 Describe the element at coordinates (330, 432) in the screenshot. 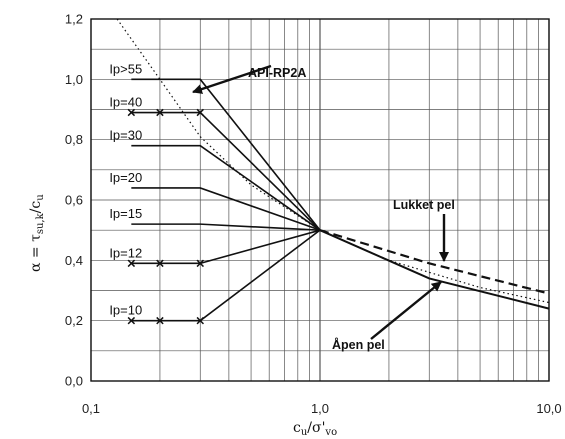

I see `x-axis-label-sub2: vo` at that location.